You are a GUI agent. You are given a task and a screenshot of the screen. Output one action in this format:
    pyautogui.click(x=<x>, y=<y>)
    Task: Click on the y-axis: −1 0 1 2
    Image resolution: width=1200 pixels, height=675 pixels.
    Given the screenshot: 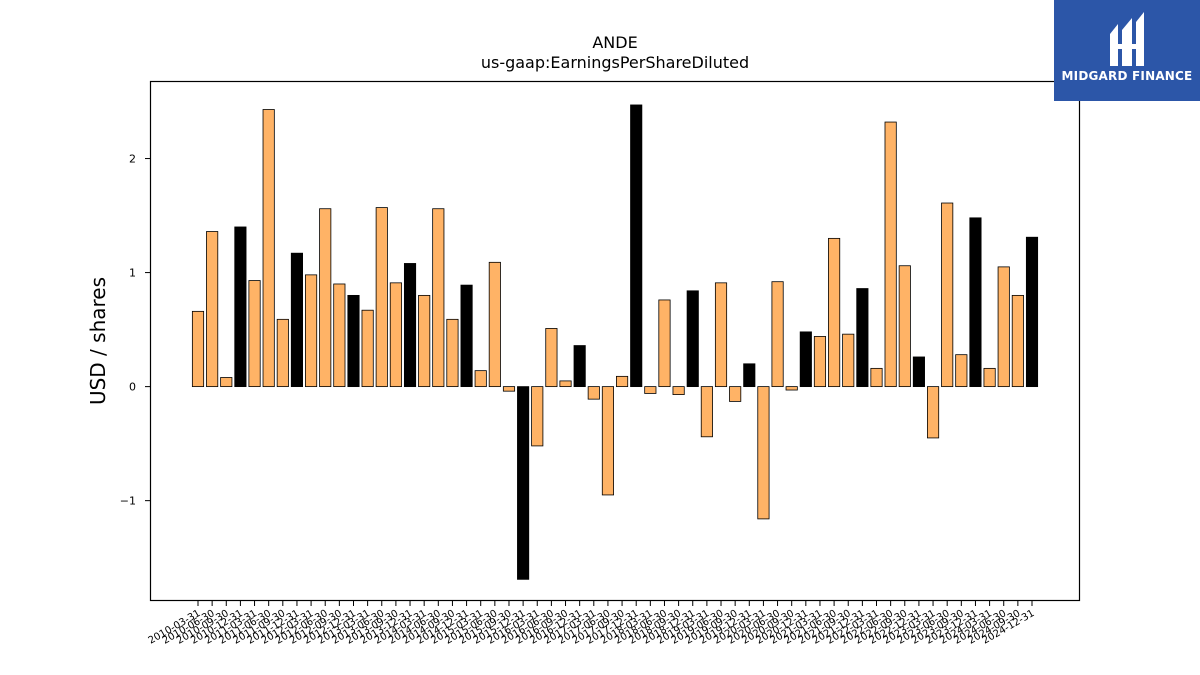 What is the action you would take?
    pyautogui.click(x=135, y=330)
    